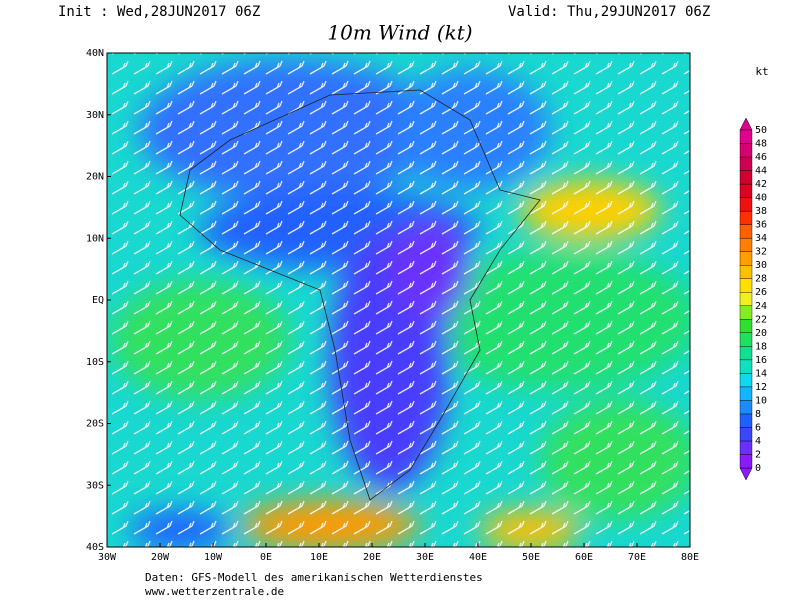  What do you see at coordinates (746, 474) in the screenshot?
I see `colorbar-bottom-arrow` at bounding box center [746, 474].